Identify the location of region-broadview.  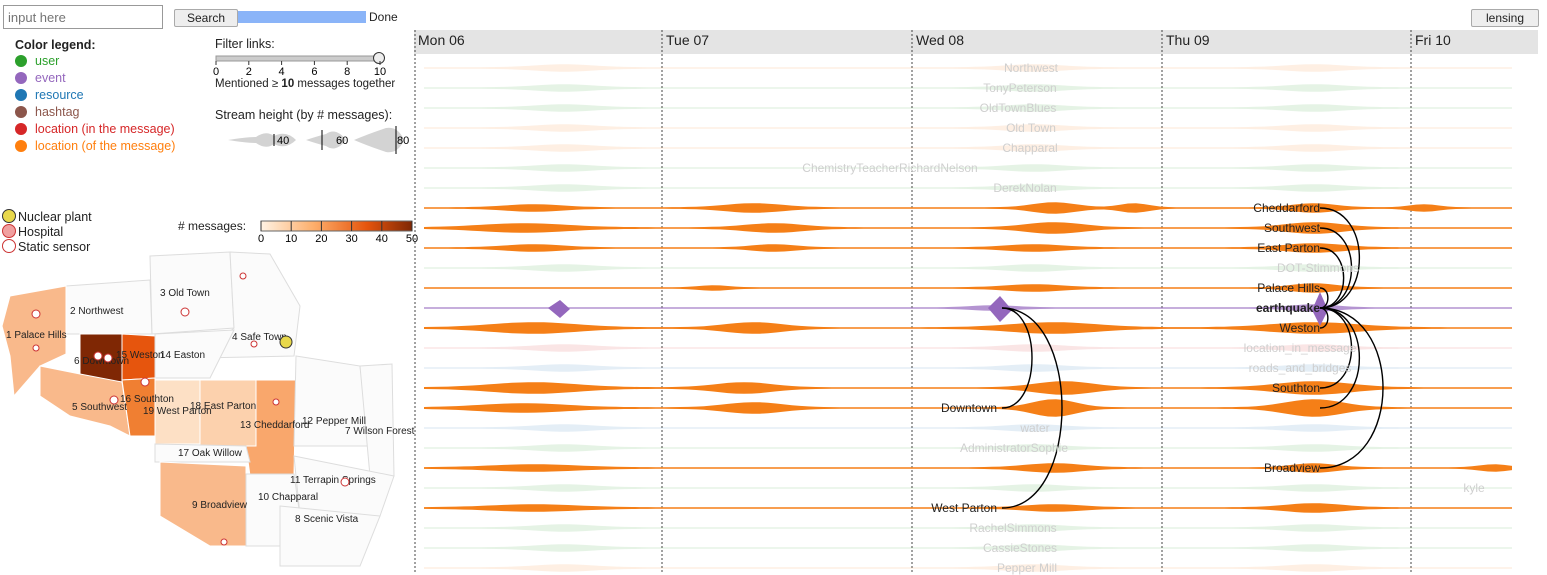
(203, 504).